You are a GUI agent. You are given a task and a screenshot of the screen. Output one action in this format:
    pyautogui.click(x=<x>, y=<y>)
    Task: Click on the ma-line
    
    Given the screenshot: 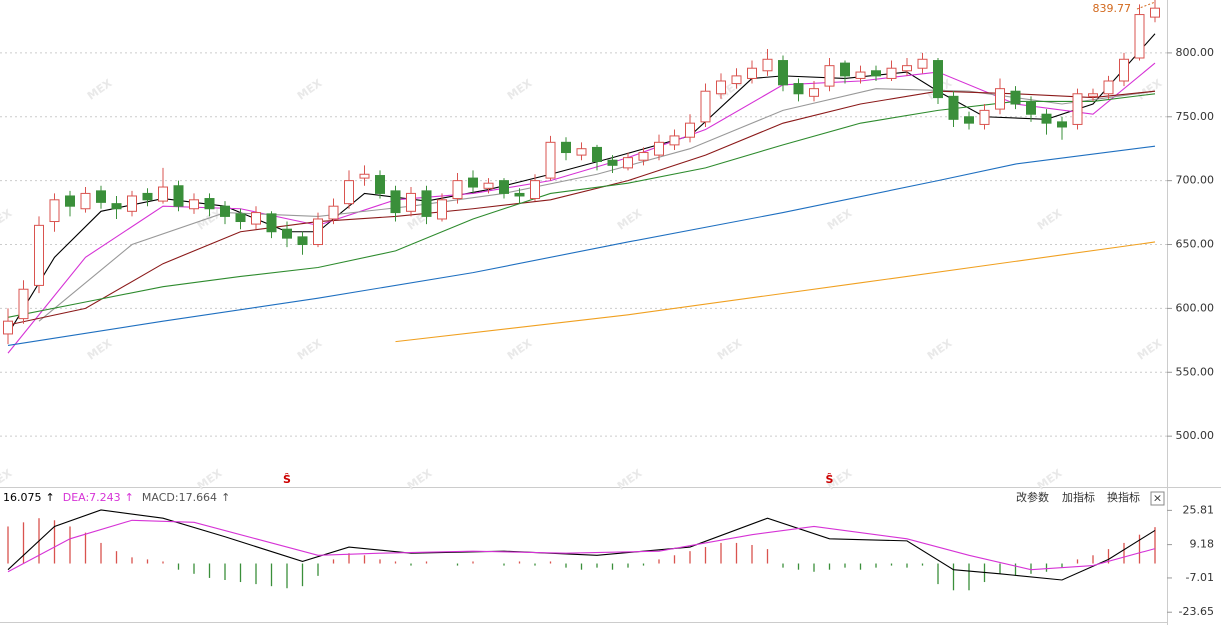 What is the action you would take?
    pyautogui.click(x=775, y=292)
    